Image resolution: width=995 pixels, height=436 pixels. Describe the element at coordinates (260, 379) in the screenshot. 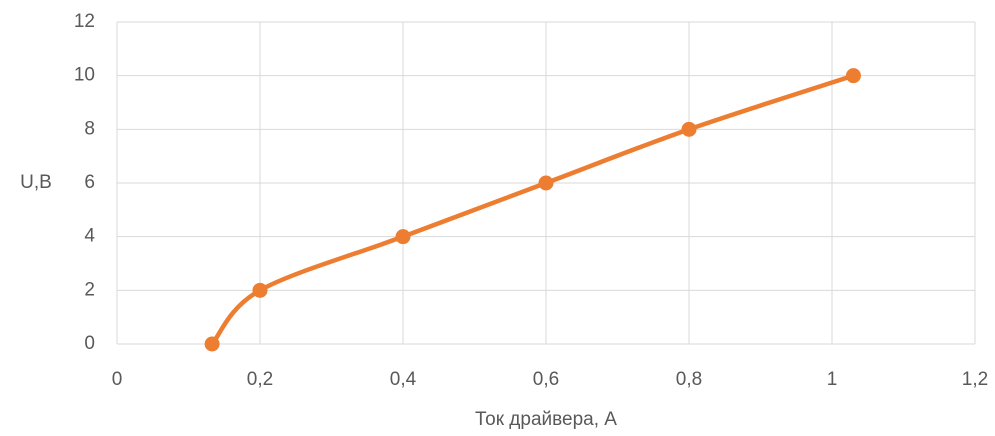

I see `x-tick-label: 0,2` at that location.